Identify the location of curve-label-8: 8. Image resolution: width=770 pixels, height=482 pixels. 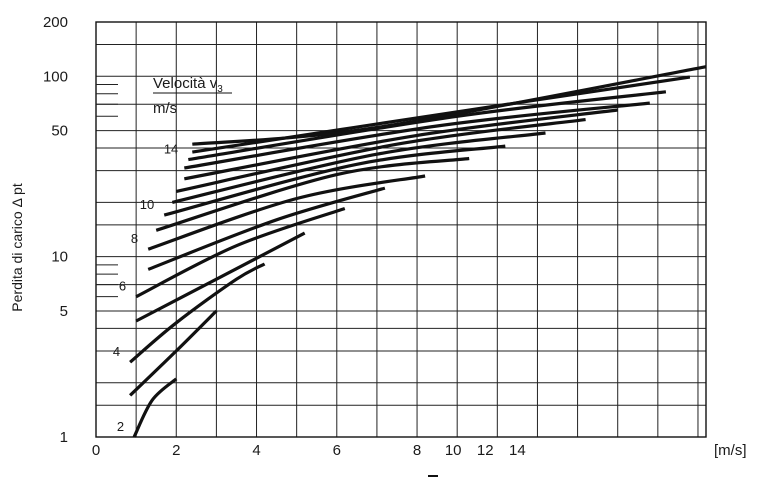
(134, 238).